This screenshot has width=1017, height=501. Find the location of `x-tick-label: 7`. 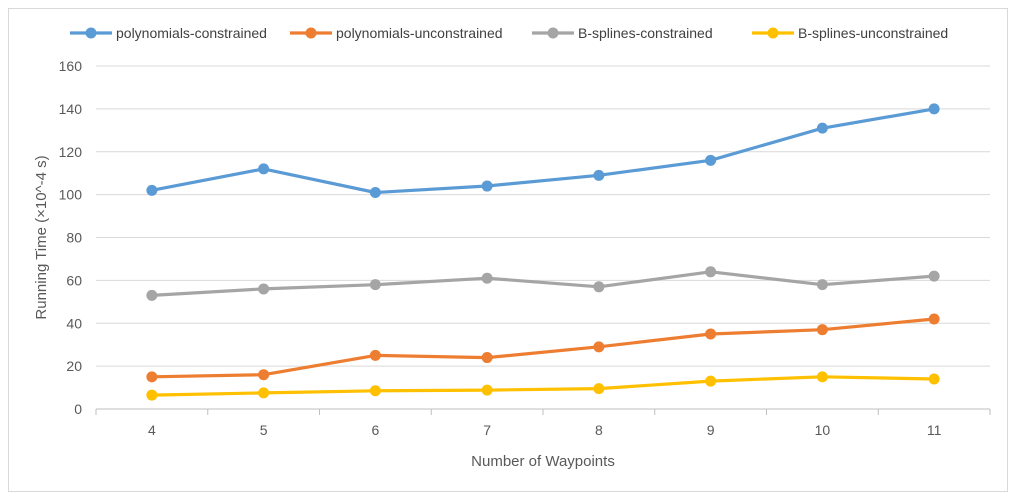

x-tick-label: 7 is located at coordinates (487, 430).